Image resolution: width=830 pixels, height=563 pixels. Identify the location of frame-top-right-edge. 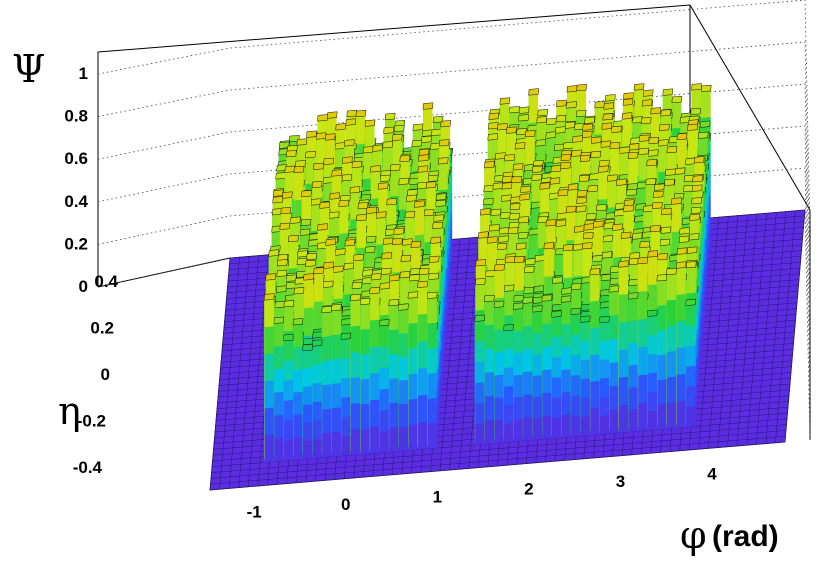
(750, 107).